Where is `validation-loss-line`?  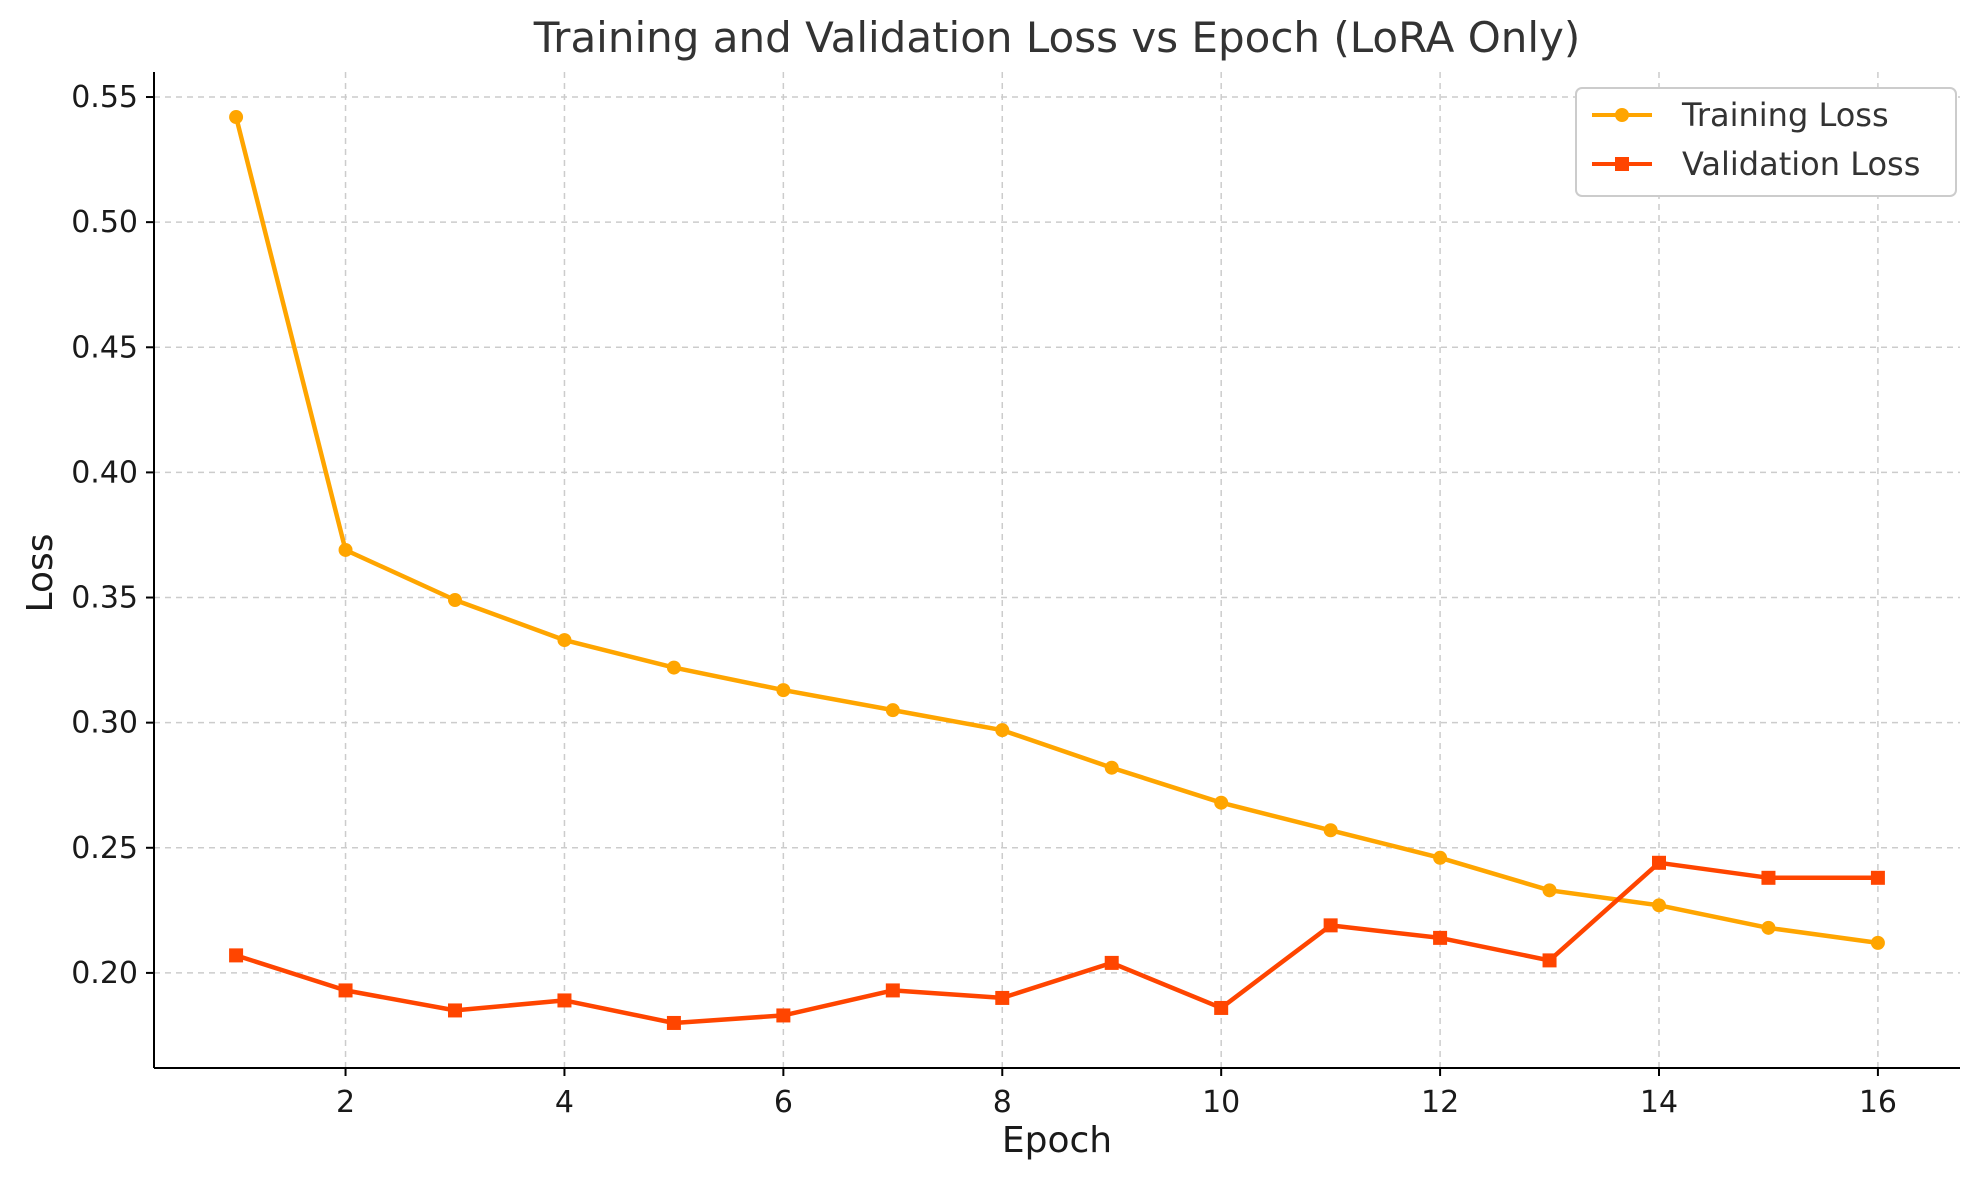
validation-loss-line is located at coordinates (1056, 943).